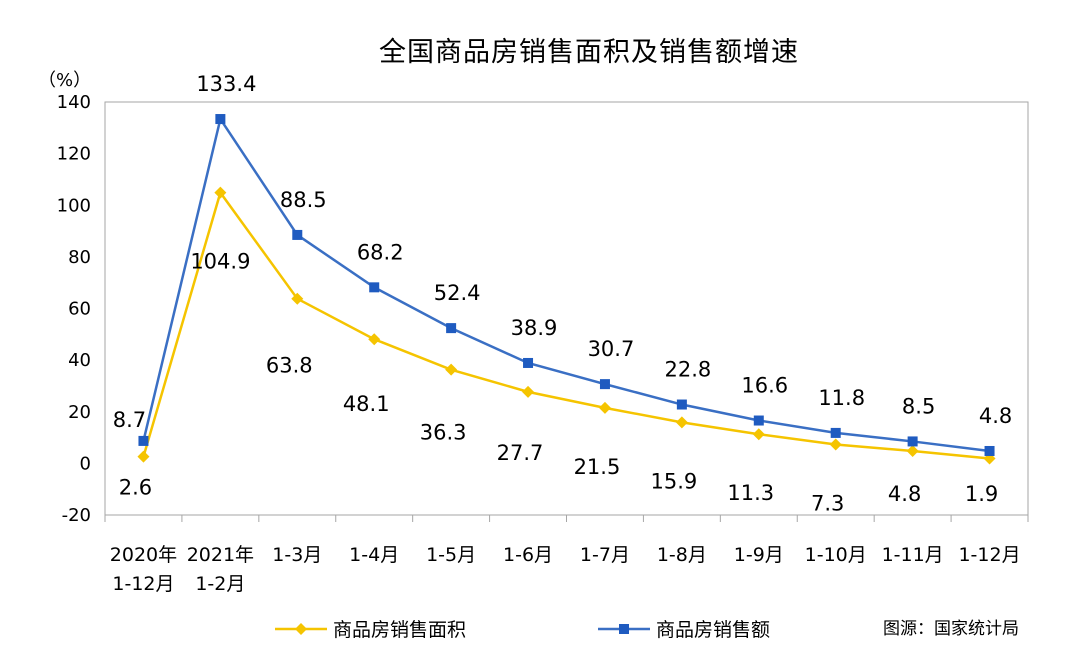 Image resolution: width=1080 pixels, height=660 pixels. I want to click on data-label-sales: 4.8, so click(995, 416).